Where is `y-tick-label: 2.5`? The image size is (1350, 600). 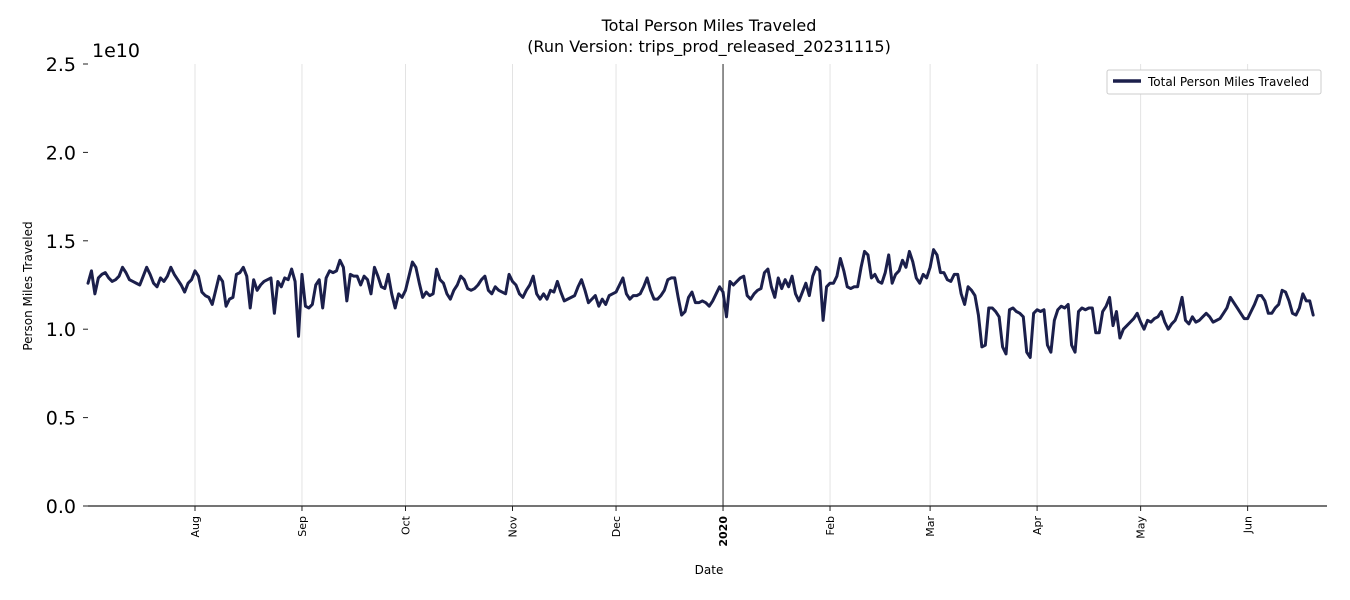 y-tick-label: 2.5 is located at coordinates (61, 65).